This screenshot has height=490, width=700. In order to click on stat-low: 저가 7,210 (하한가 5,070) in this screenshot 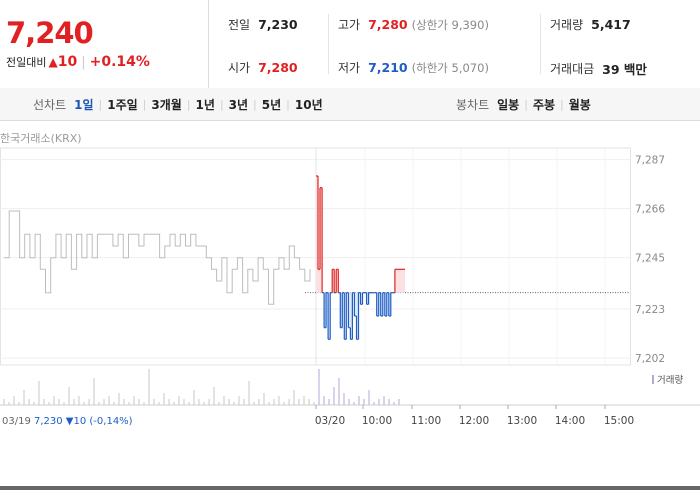, I will do `click(413, 67)`.